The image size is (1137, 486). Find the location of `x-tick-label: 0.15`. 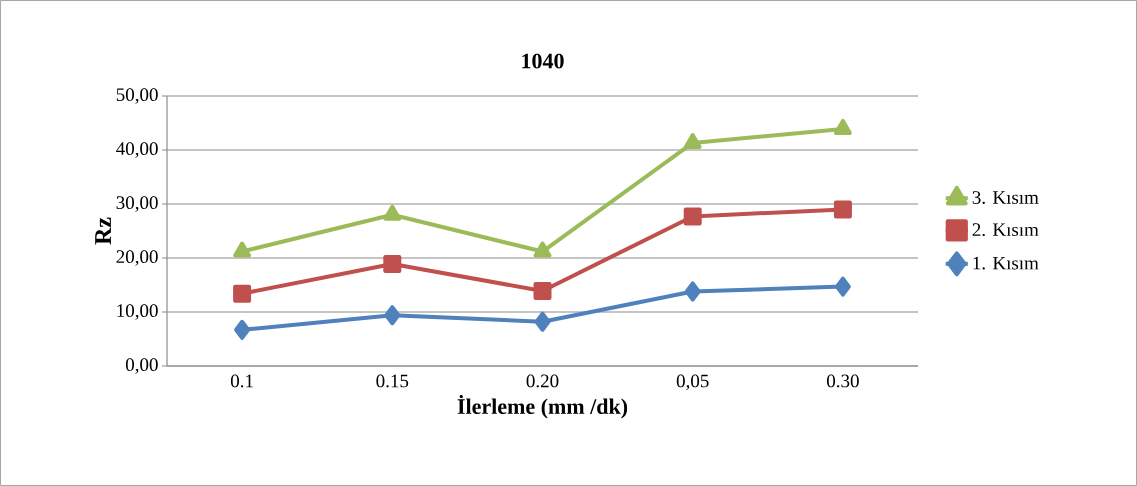

x-tick-label: 0.15 is located at coordinates (392, 381).